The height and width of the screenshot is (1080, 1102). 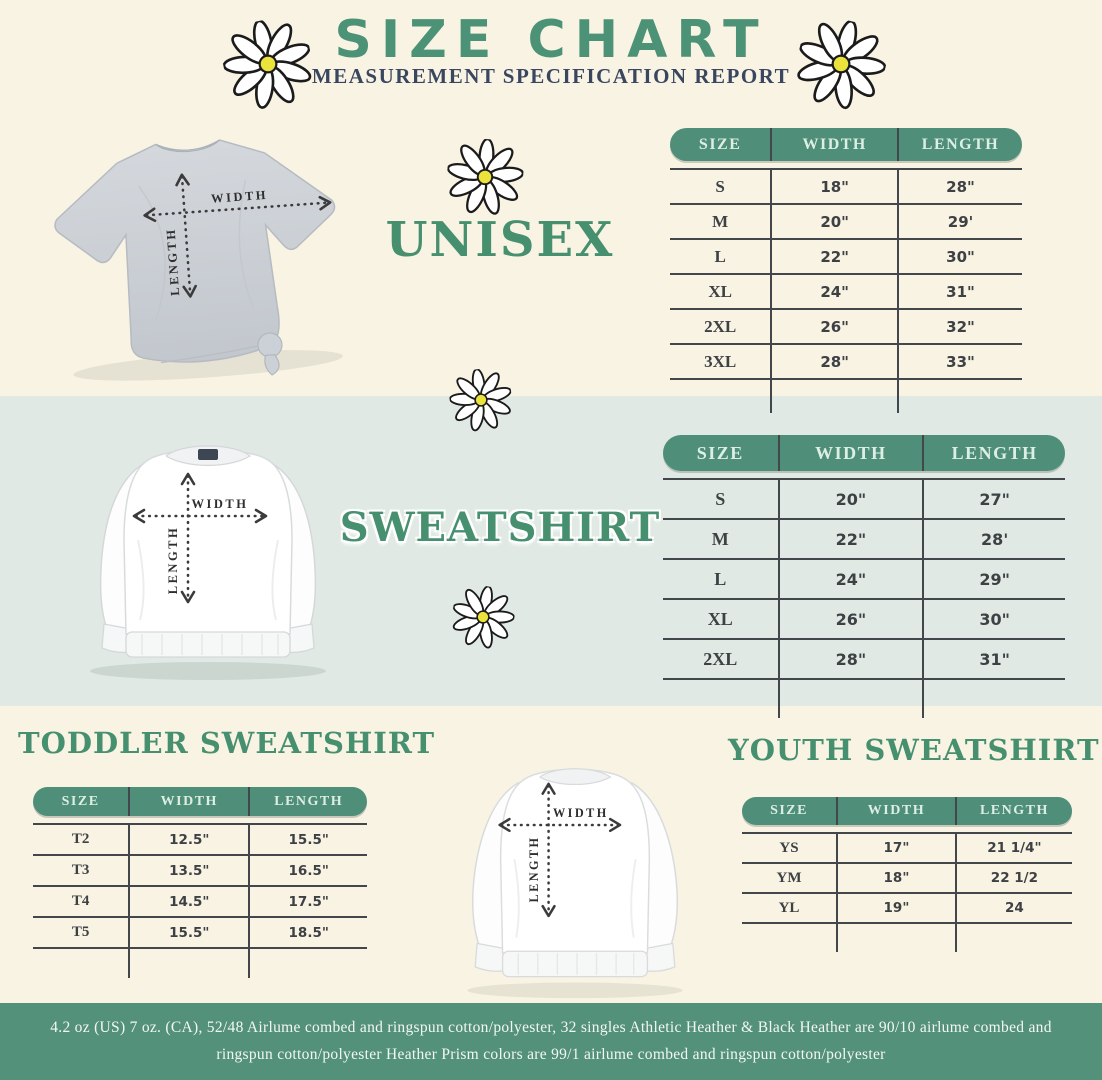 What do you see at coordinates (80, 839) in the screenshot?
I see `table-cell: T2` at bounding box center [80, 839].